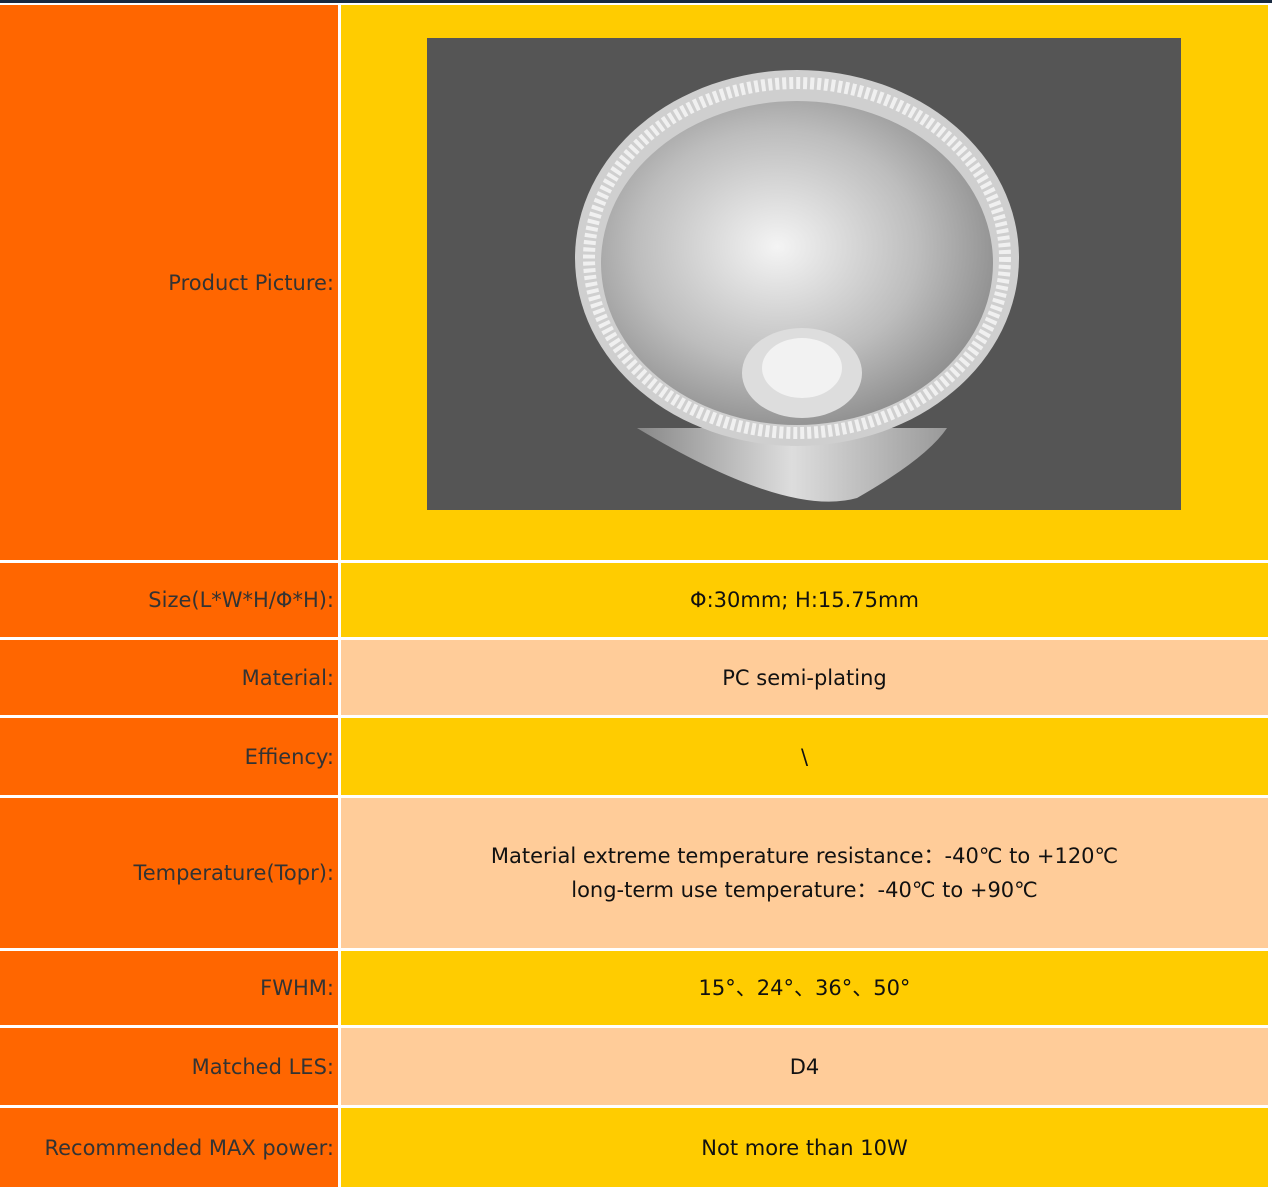 The image size is (1272, 1187). I want to click on value-line: Not more than 10W, so click(804, 1147).